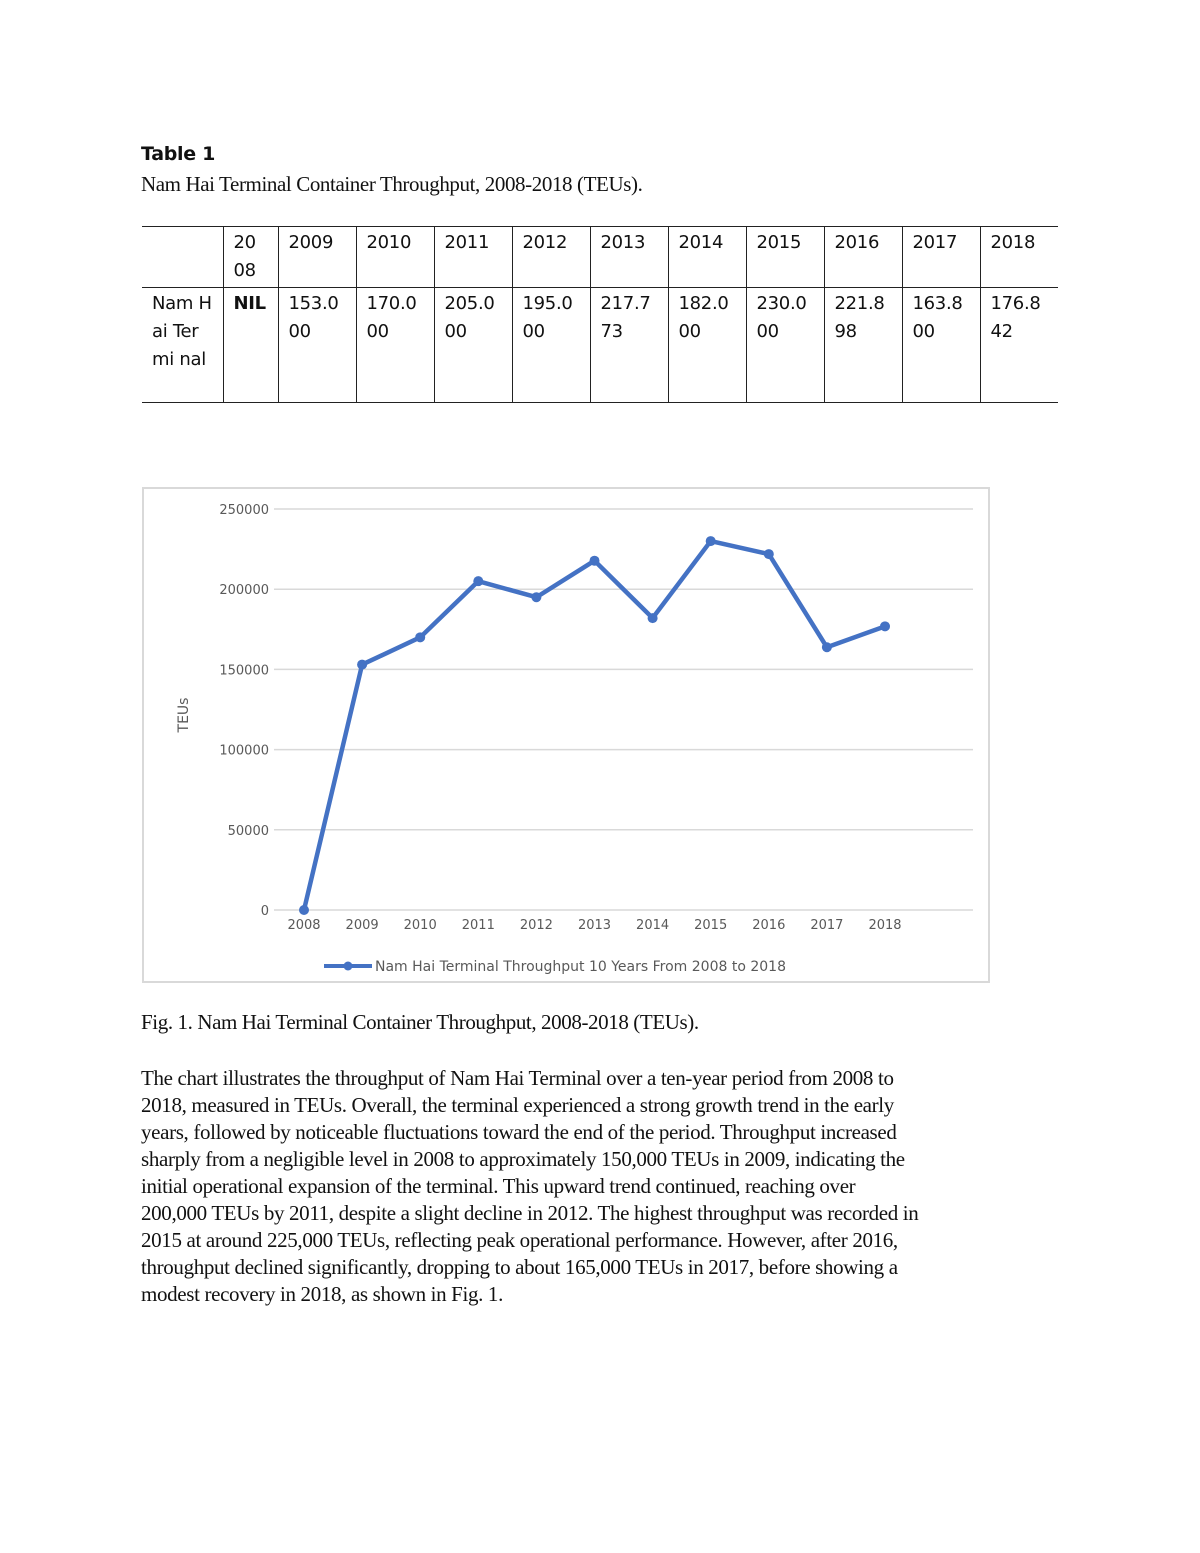 The height and width of the screenshot is (1553, 1200). I want to click on y-tick-label: 100000, so click(244, 751).